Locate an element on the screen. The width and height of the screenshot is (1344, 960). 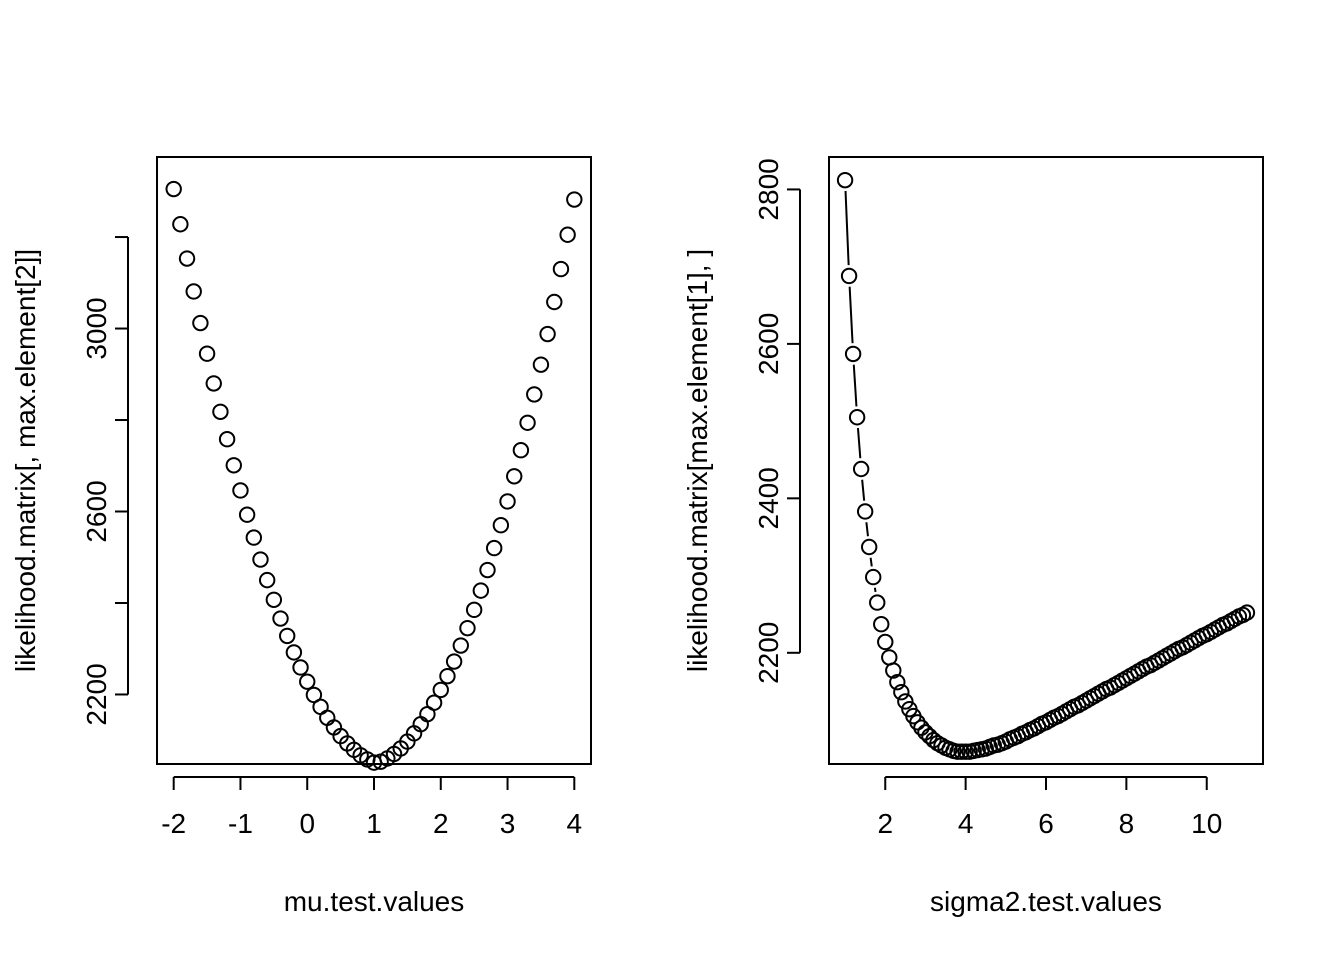
x-axis-title: sigma2.test.values is located at coordinates (1046, 901).